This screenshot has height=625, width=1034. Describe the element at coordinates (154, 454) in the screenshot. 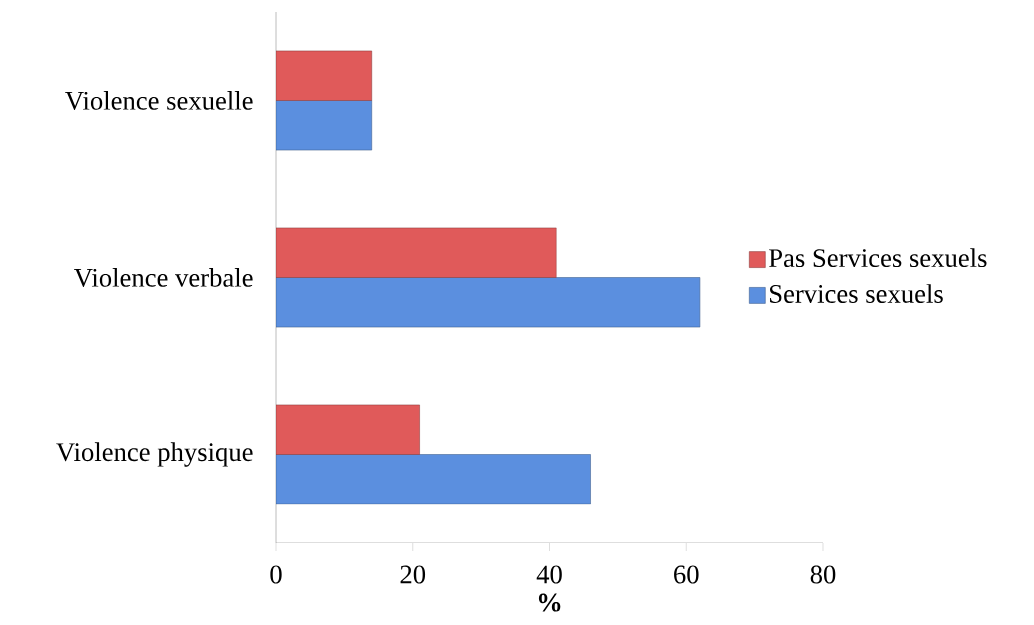

I see `y-tick-label: Violence physique` at that location.